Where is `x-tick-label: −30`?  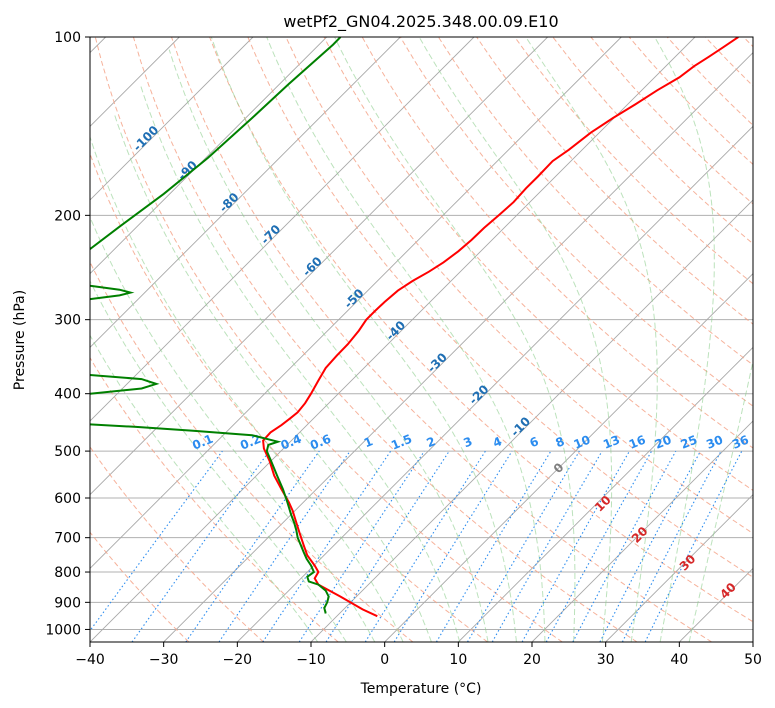 x-tick-label: −30 is located at coordinates (164, 660).